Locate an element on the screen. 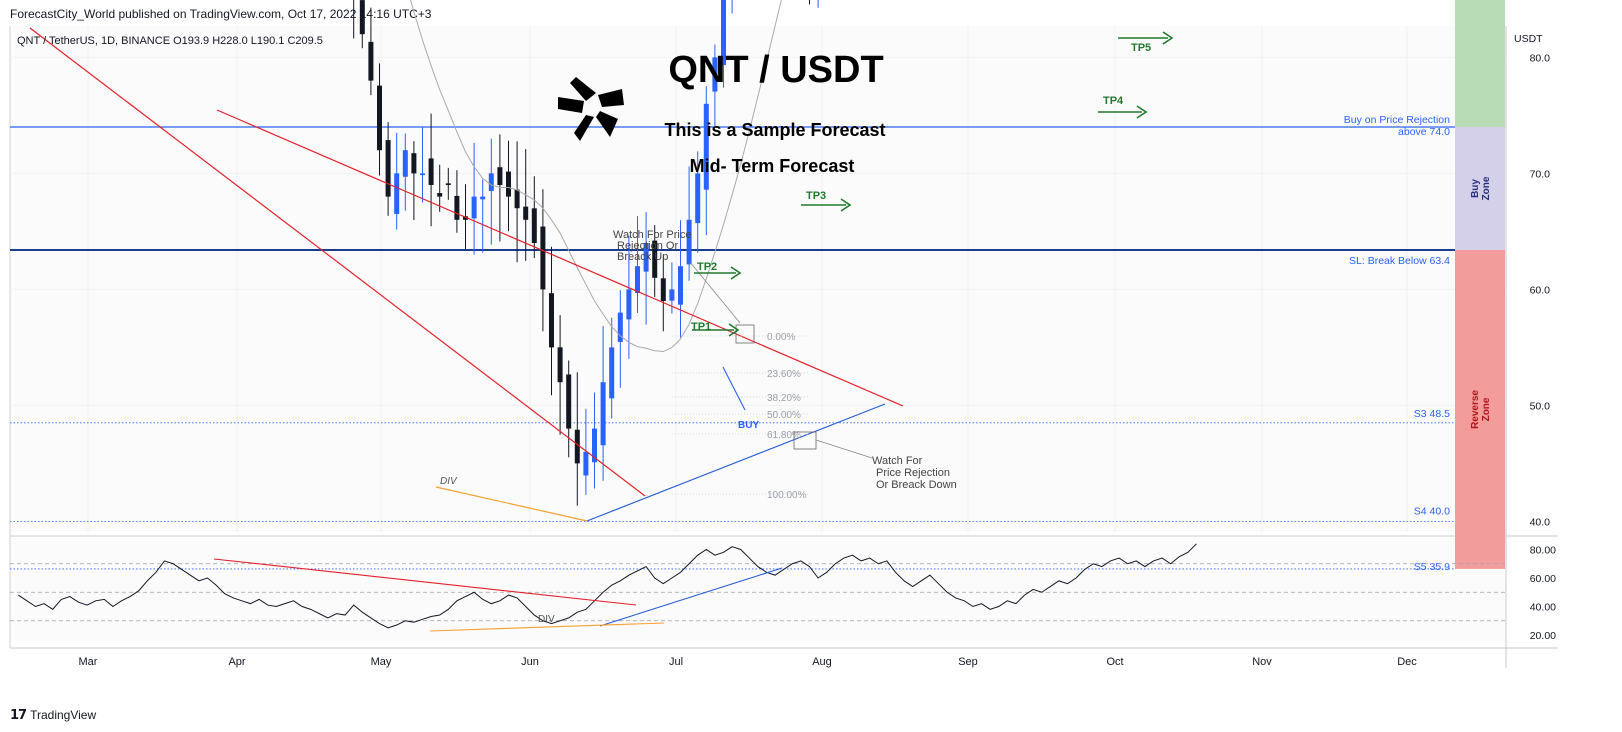 The image size is (1622, 732). watch-up-annotation: Rejection Or is located at coordinates (647, 246).